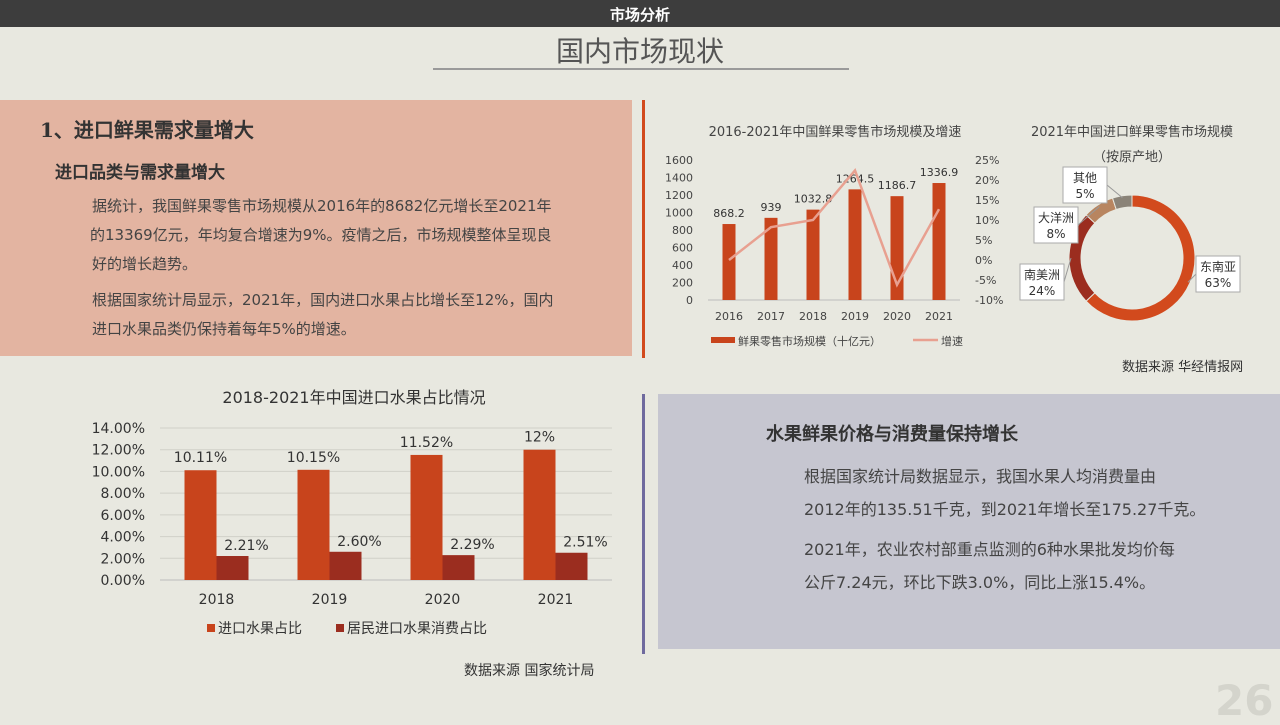 The height and width of the screenshot is (725, 1280). I want to click on subheading: 进口品类与需求量增大, so click(140, 173).